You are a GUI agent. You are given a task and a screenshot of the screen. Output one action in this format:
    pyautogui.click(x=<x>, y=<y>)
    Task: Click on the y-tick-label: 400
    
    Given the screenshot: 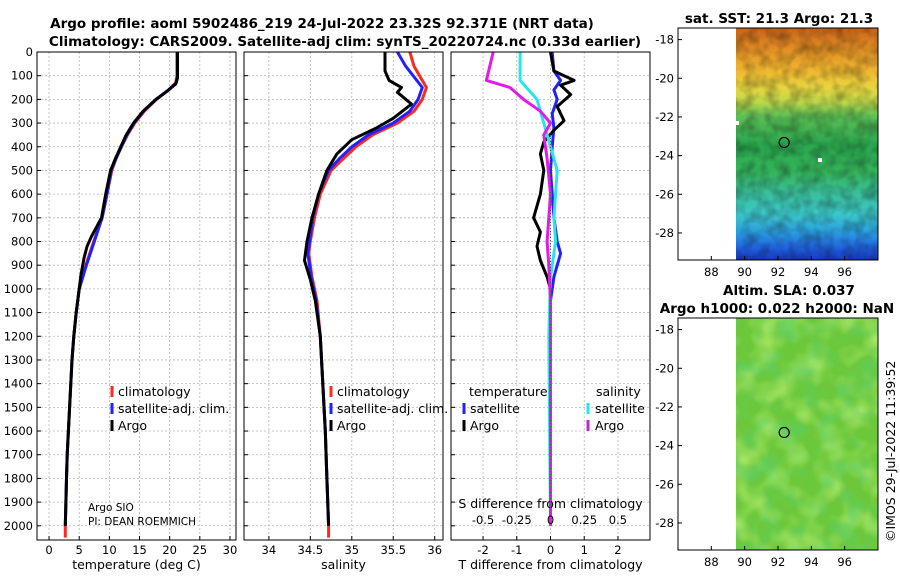 What is the action you would take?
    pyautogui.click(x=22, y=147)
    